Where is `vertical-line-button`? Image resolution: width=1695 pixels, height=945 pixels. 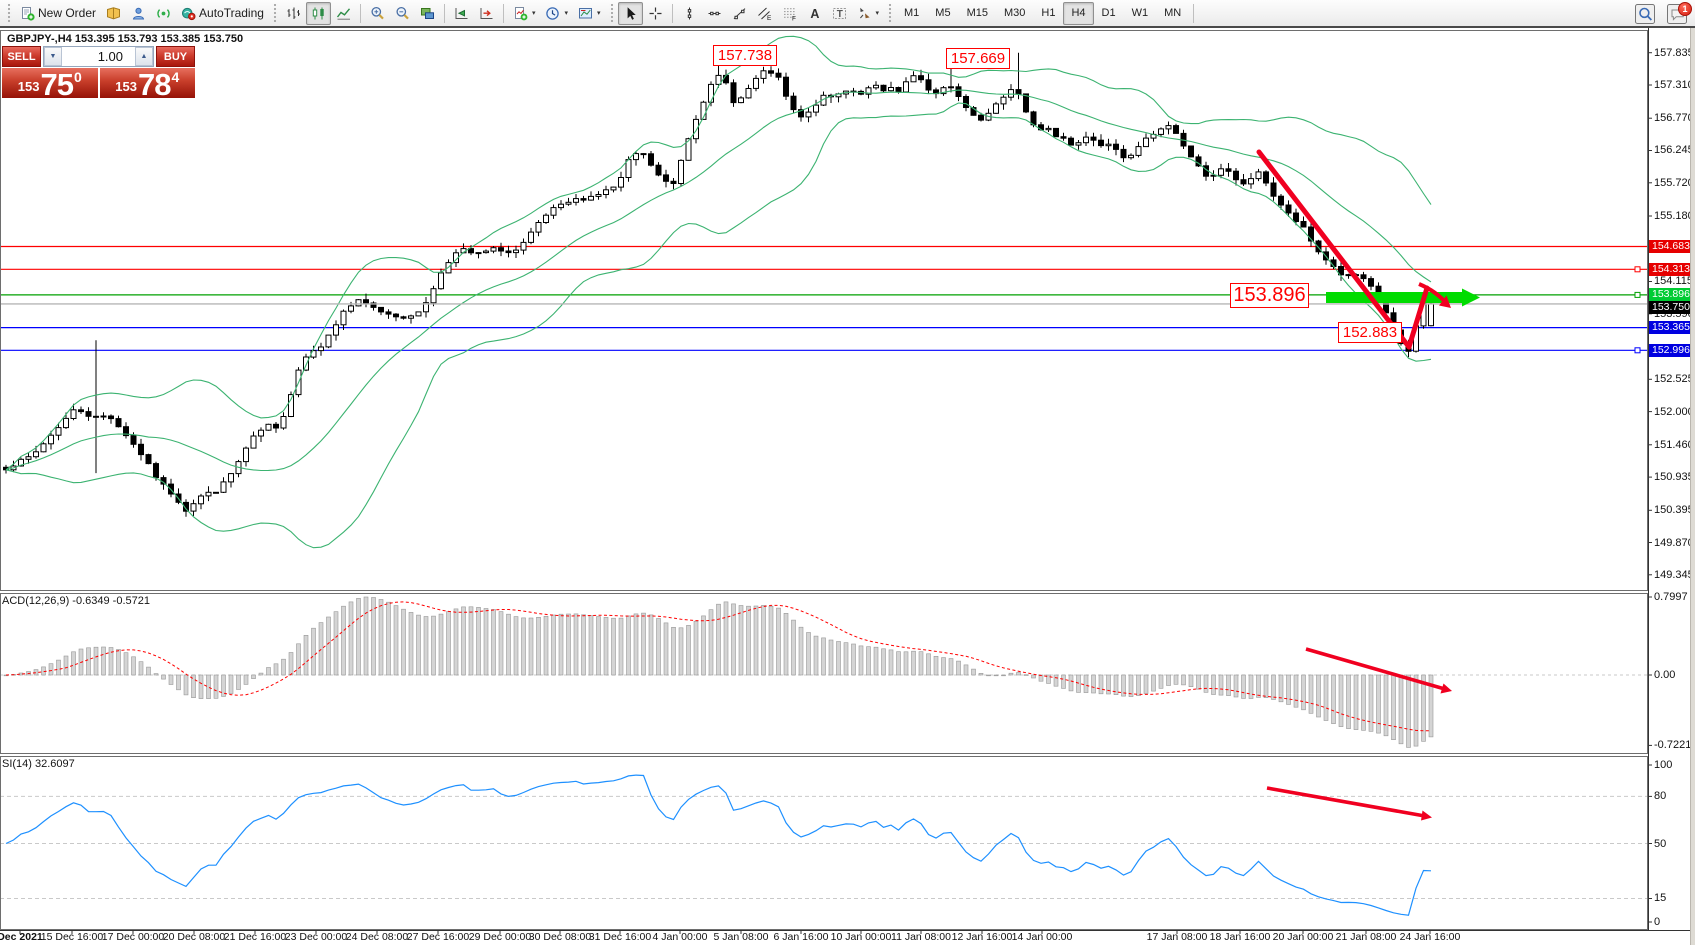 vertical-line-button is located at coordinates (689, 13).